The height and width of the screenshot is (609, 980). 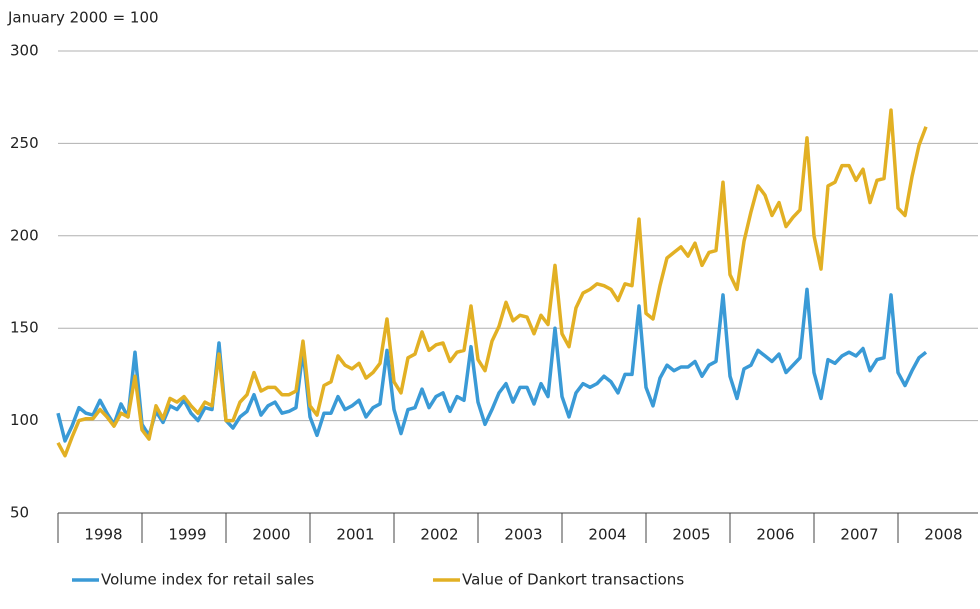 What do you see at coordinates (859, 535) in the screenshot?
I see `x-tick-label: 2007` at bounding box center [859, 535].